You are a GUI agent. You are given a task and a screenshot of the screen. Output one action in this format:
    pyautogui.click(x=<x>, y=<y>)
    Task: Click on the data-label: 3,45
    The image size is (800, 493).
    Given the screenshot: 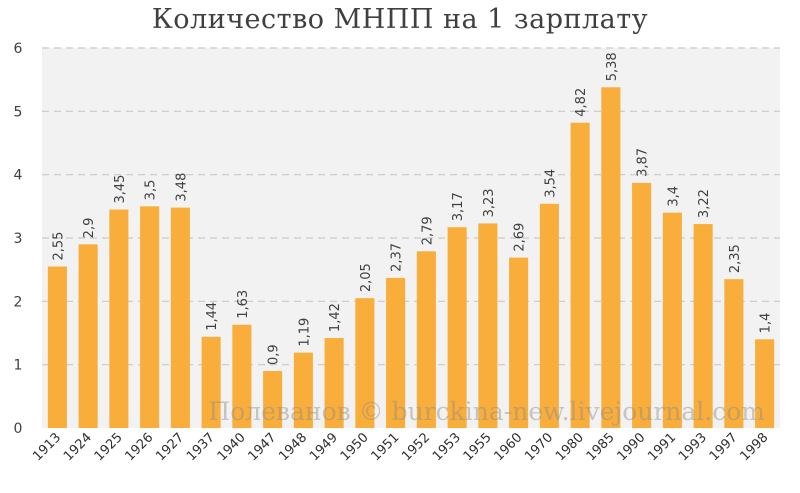 What is the action you would take?
    pyautogui.click(x=120, y=189)
    